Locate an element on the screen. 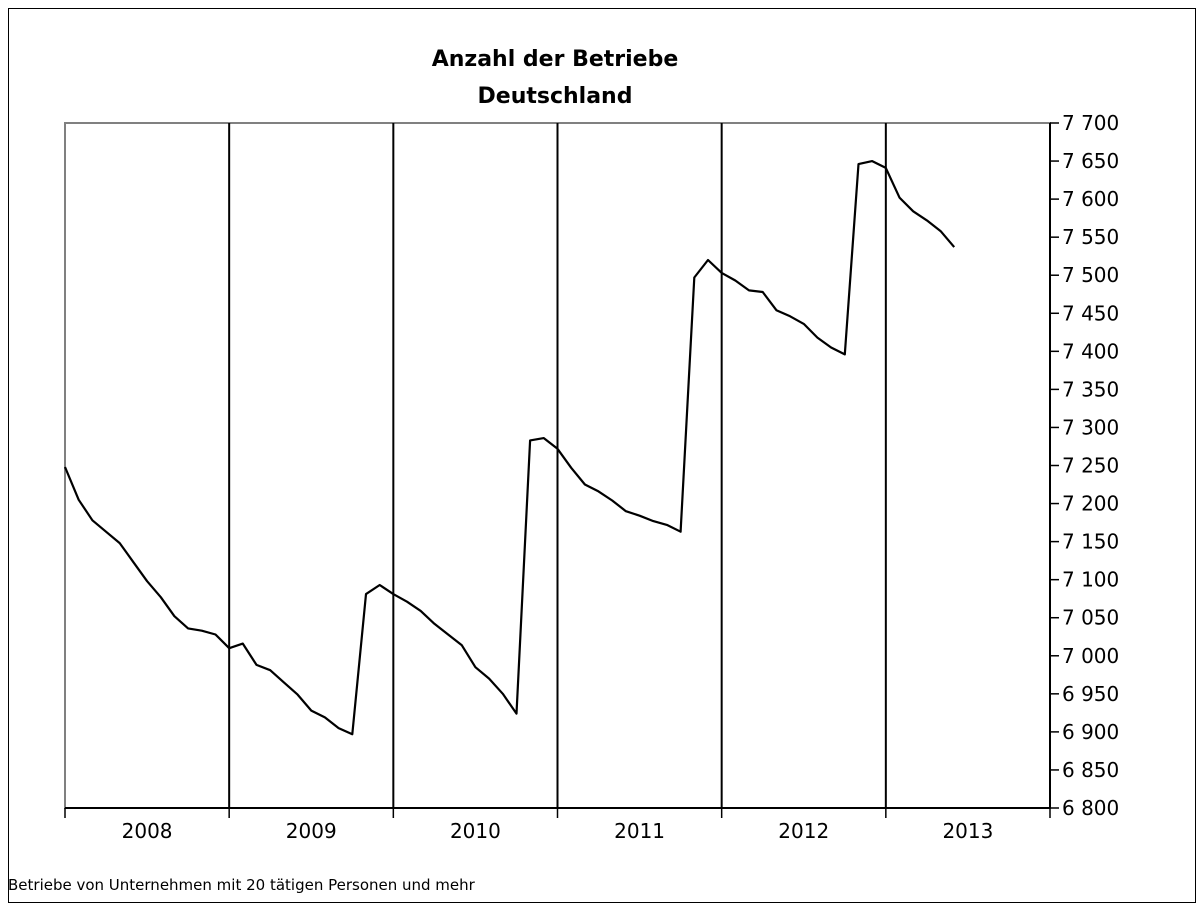 The height and width of the screenshot is (910, 1204). y-tick-label: 6 850 is located at coordinates (1090, 770).